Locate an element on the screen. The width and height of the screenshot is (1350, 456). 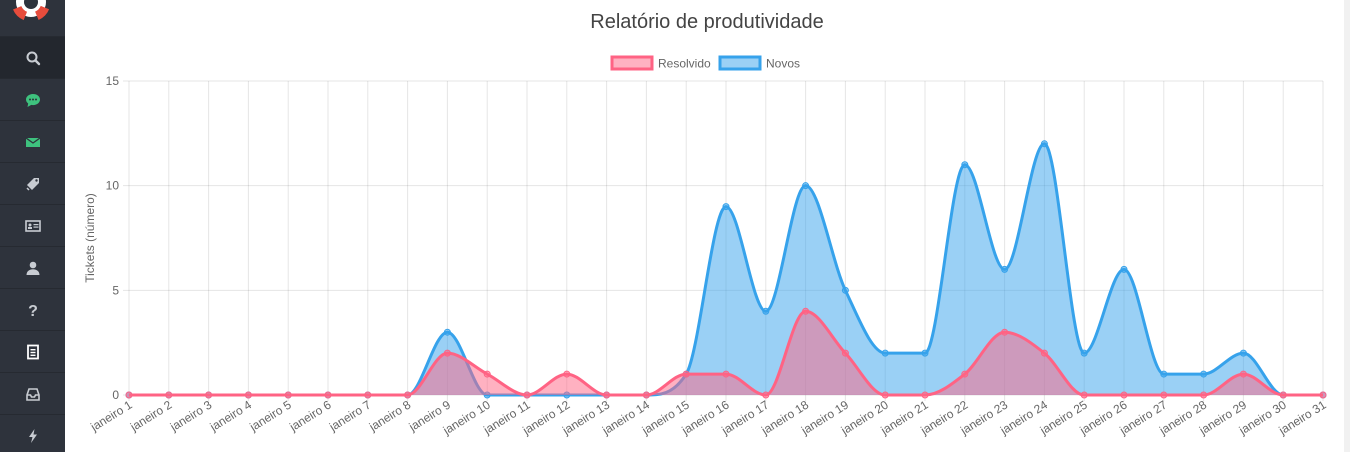
y-tick-label: 5 is located at coordinates (115, 290).